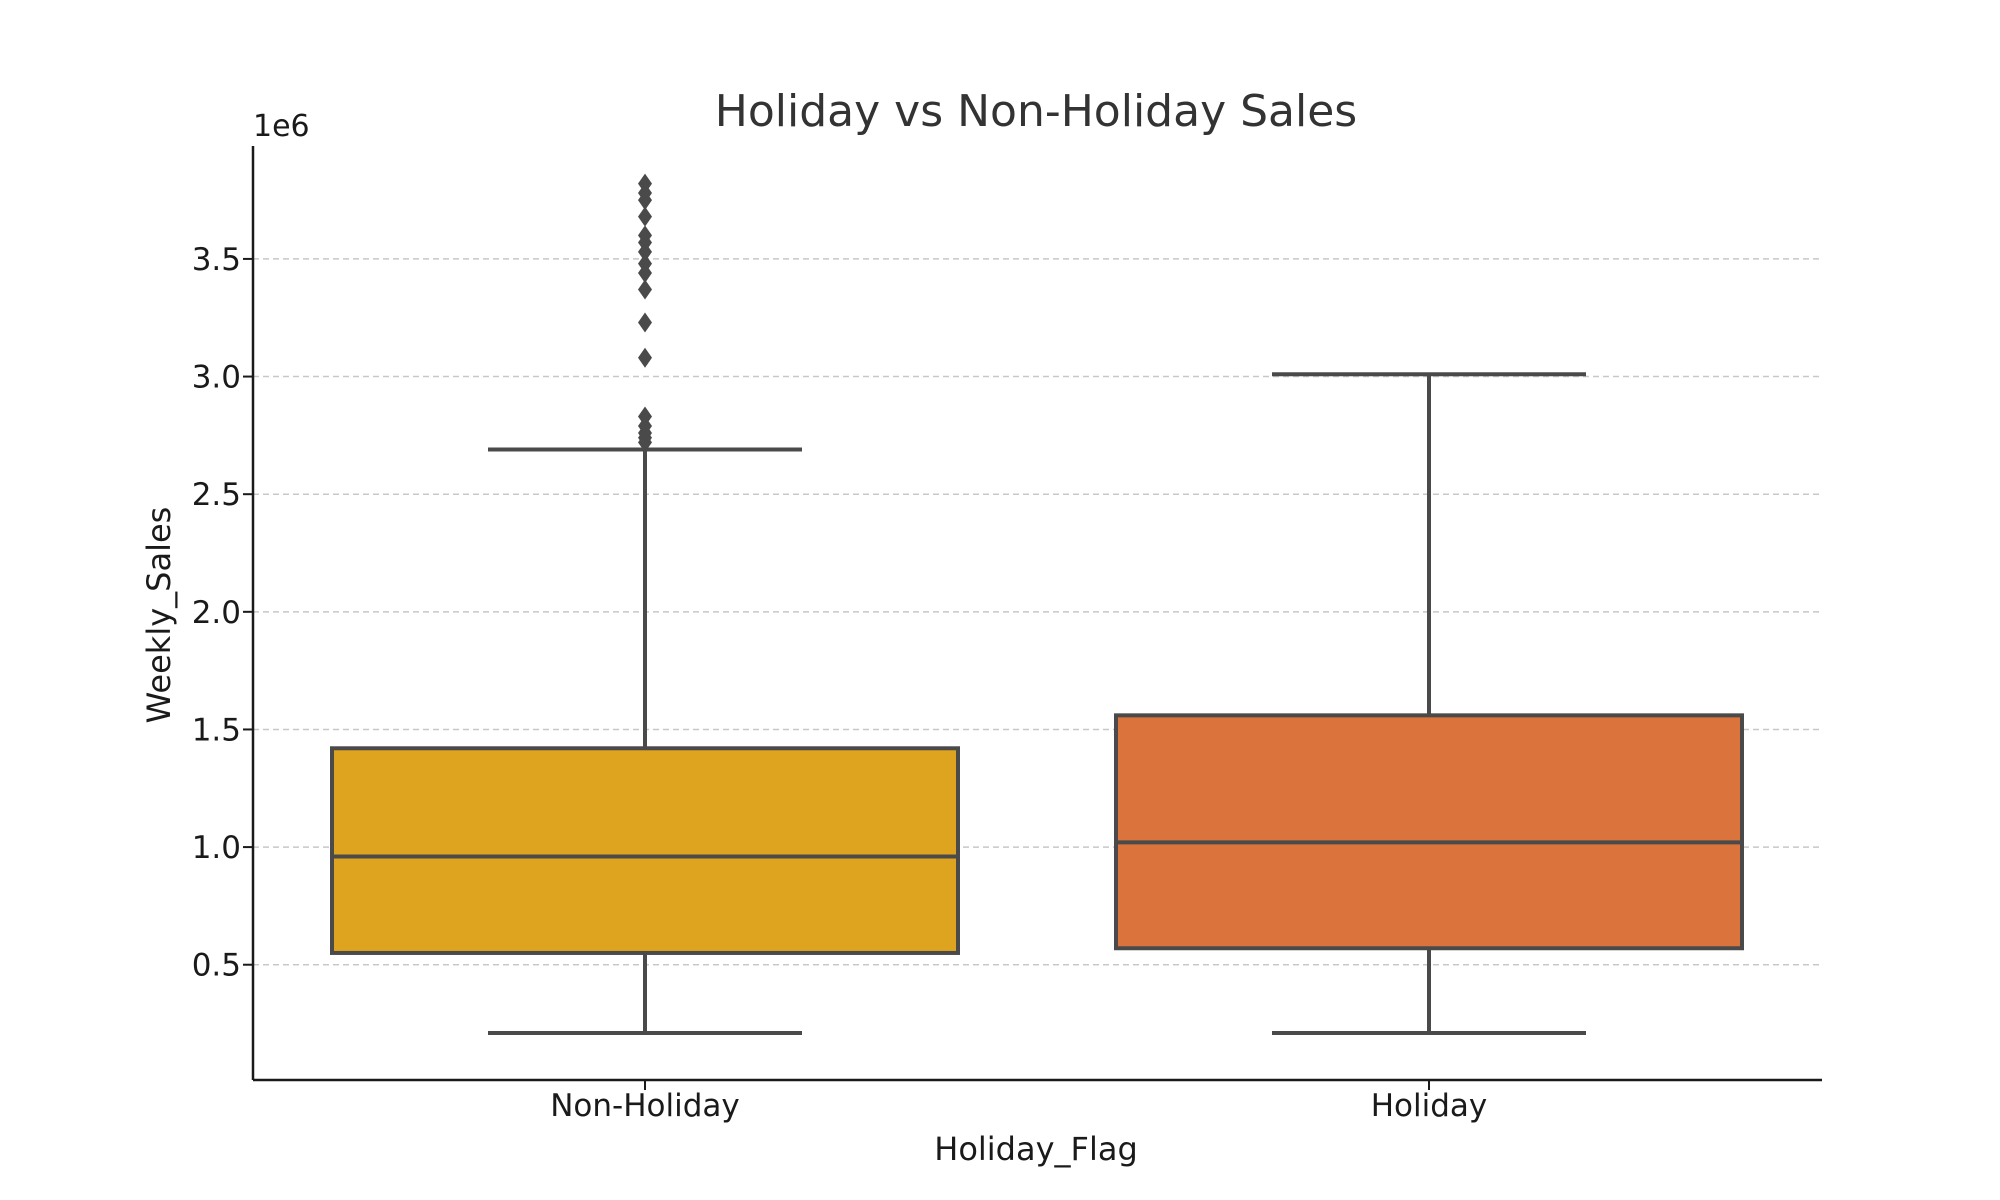  What do you see at coordinates (216, 260) in the screenshot?
I see `y-tick-label: 3.5` at bounding box center [216, 260].